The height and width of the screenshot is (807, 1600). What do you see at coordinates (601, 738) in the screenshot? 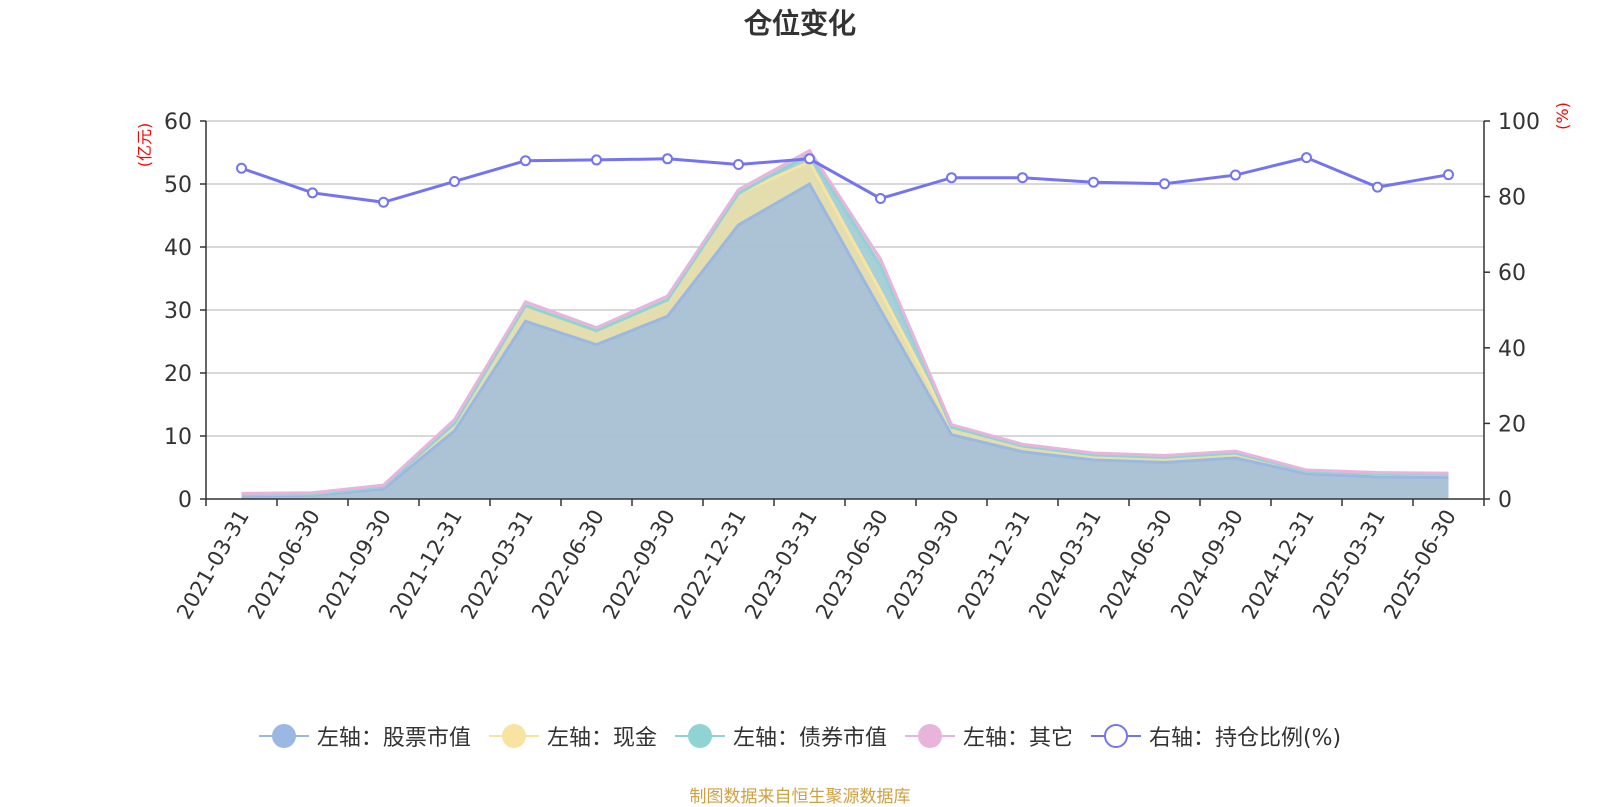
I see `legend-label: 左轴：现金` at bounding box center [601, 738].